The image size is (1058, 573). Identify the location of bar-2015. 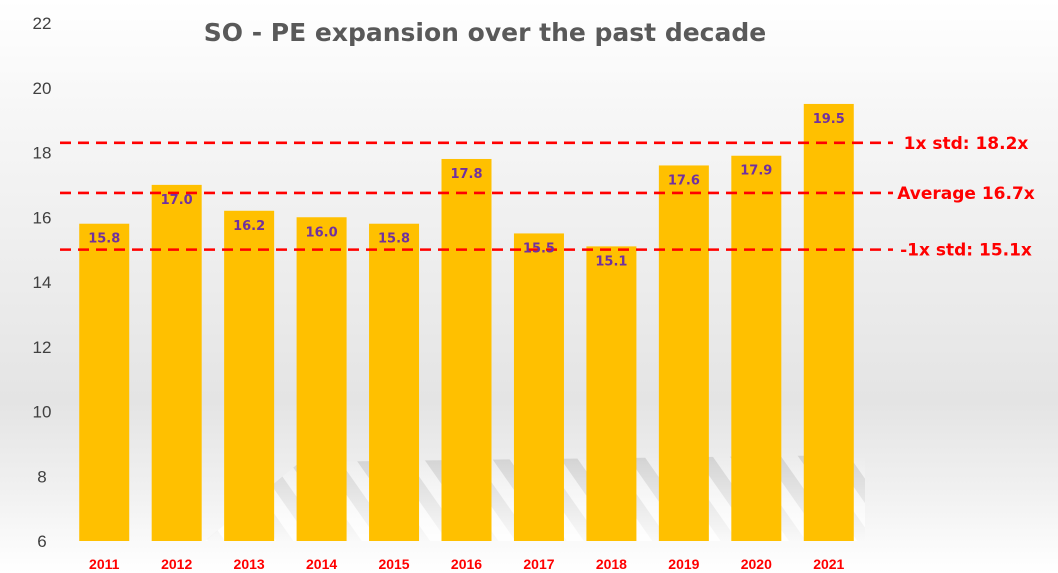
(394, 382).